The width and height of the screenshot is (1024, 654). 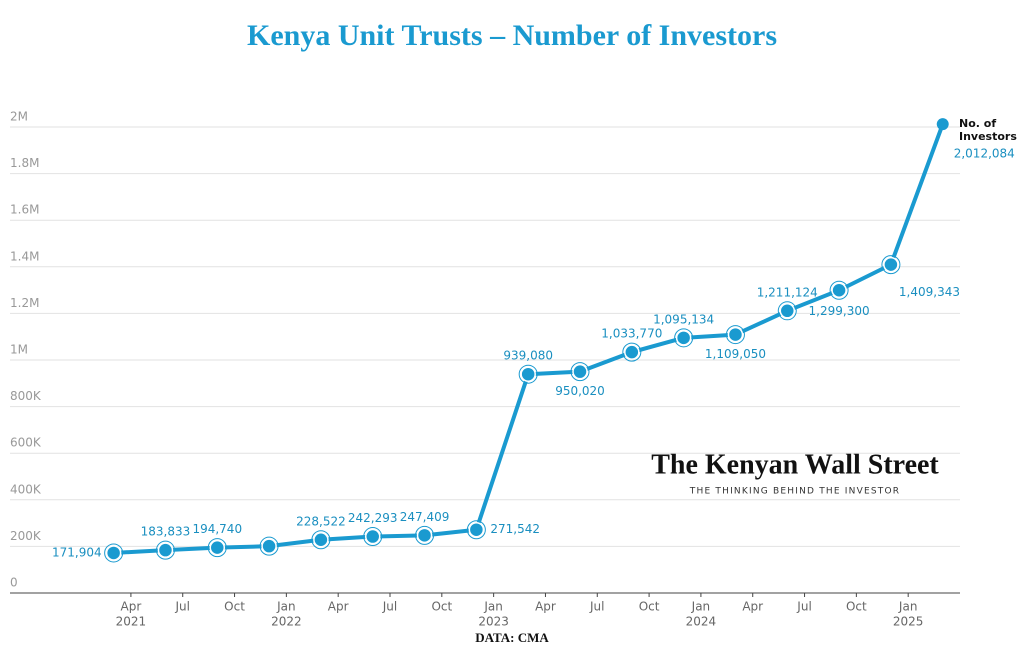 What do you see at coordinates (984, 154) in the screenshot?
I see `data-label: 2,012,084` at bounding box center [984, 154].